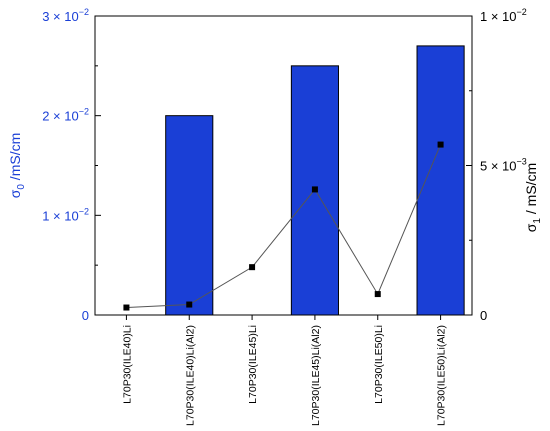  What do you see at coordinates (533, 197) in the screenshot?
I see `right-axis-label: σ1 / mS/cm` at bounding box center [533, 197].